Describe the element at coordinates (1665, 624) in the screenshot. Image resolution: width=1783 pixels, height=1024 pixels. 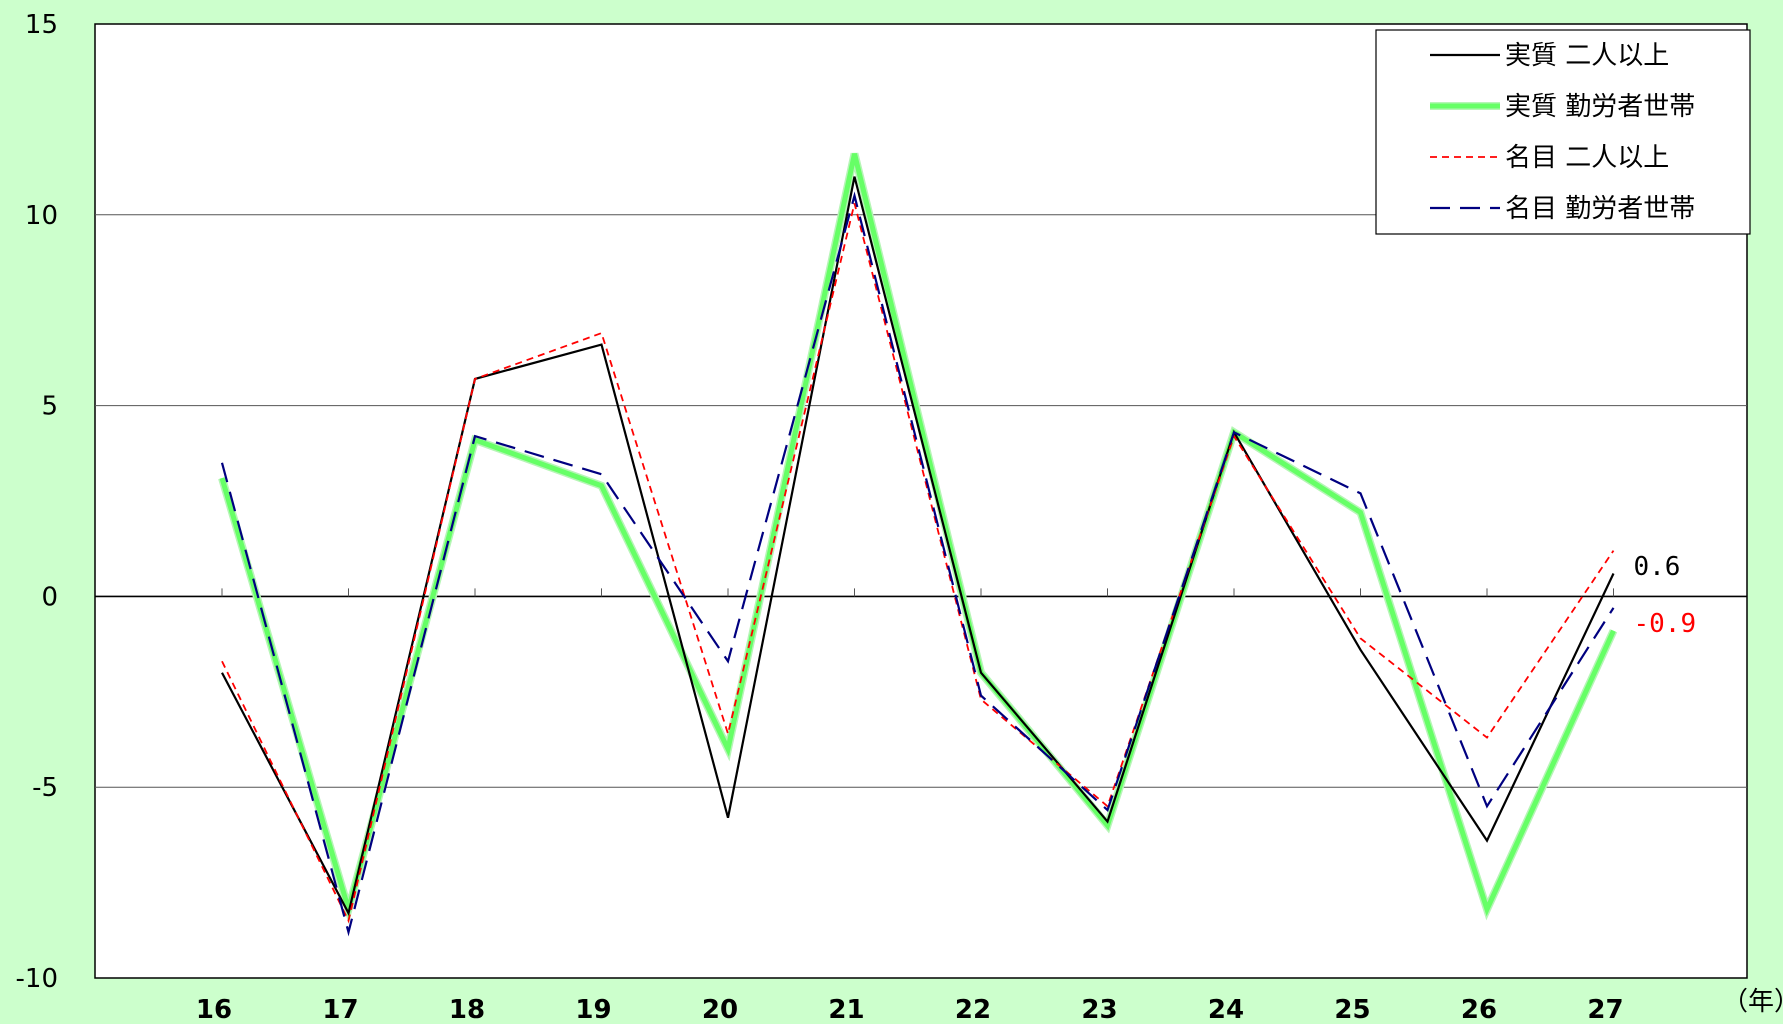
I see `end-value-label: -0.9` at that location.